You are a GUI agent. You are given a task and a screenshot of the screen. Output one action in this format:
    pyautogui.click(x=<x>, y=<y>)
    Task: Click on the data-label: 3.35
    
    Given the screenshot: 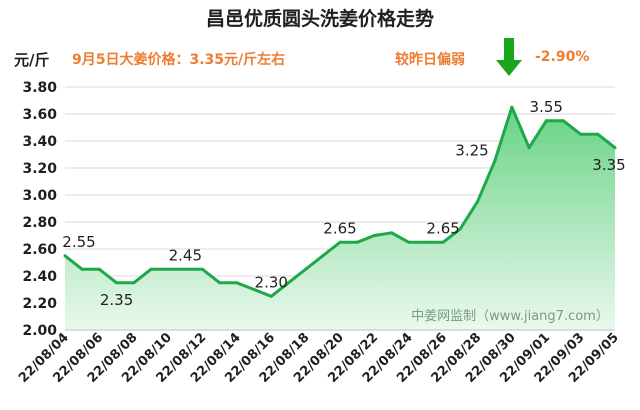 What is the action you would take?
    pyautogui.click(x=608, y=165)
    